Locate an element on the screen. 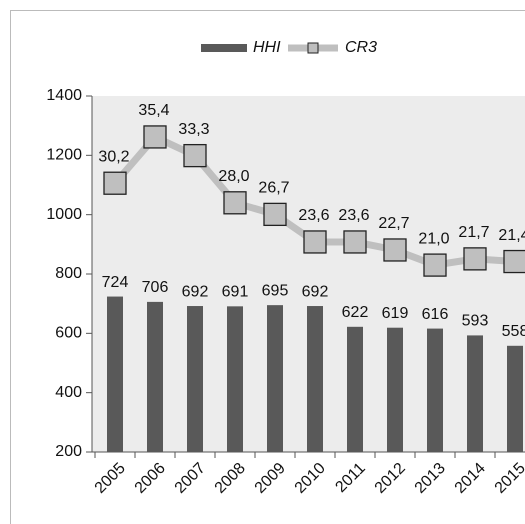 This screenshot has width=525, height=524. bar-value-label: 593 is located at coordinates (475, 321).